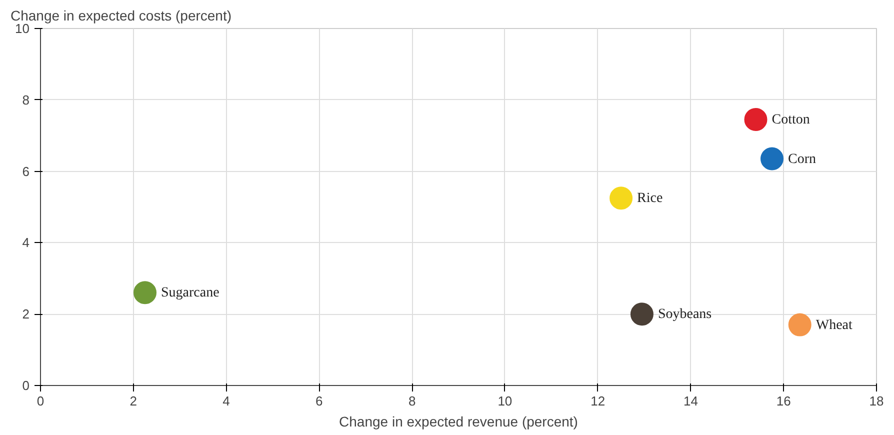 The width and height of the screenshot is (894, 435). What do you see at coordinates (505, 401) in the screenshot?
I see `x-tick-label: 10` at bounding box center [505, 401].